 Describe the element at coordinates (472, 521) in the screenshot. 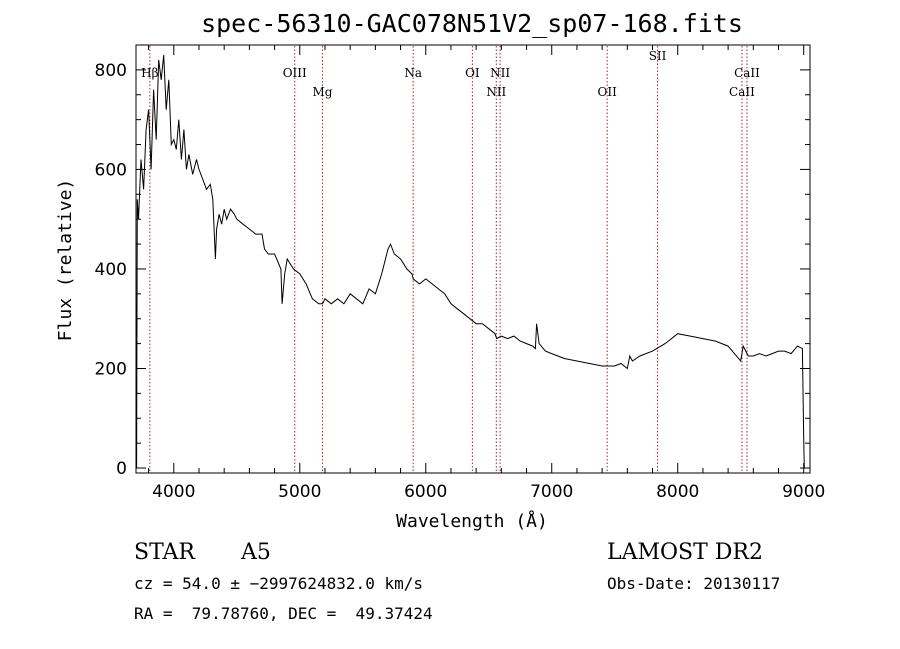

I see `x-axis-label: Wavelength (Å)` at that location.